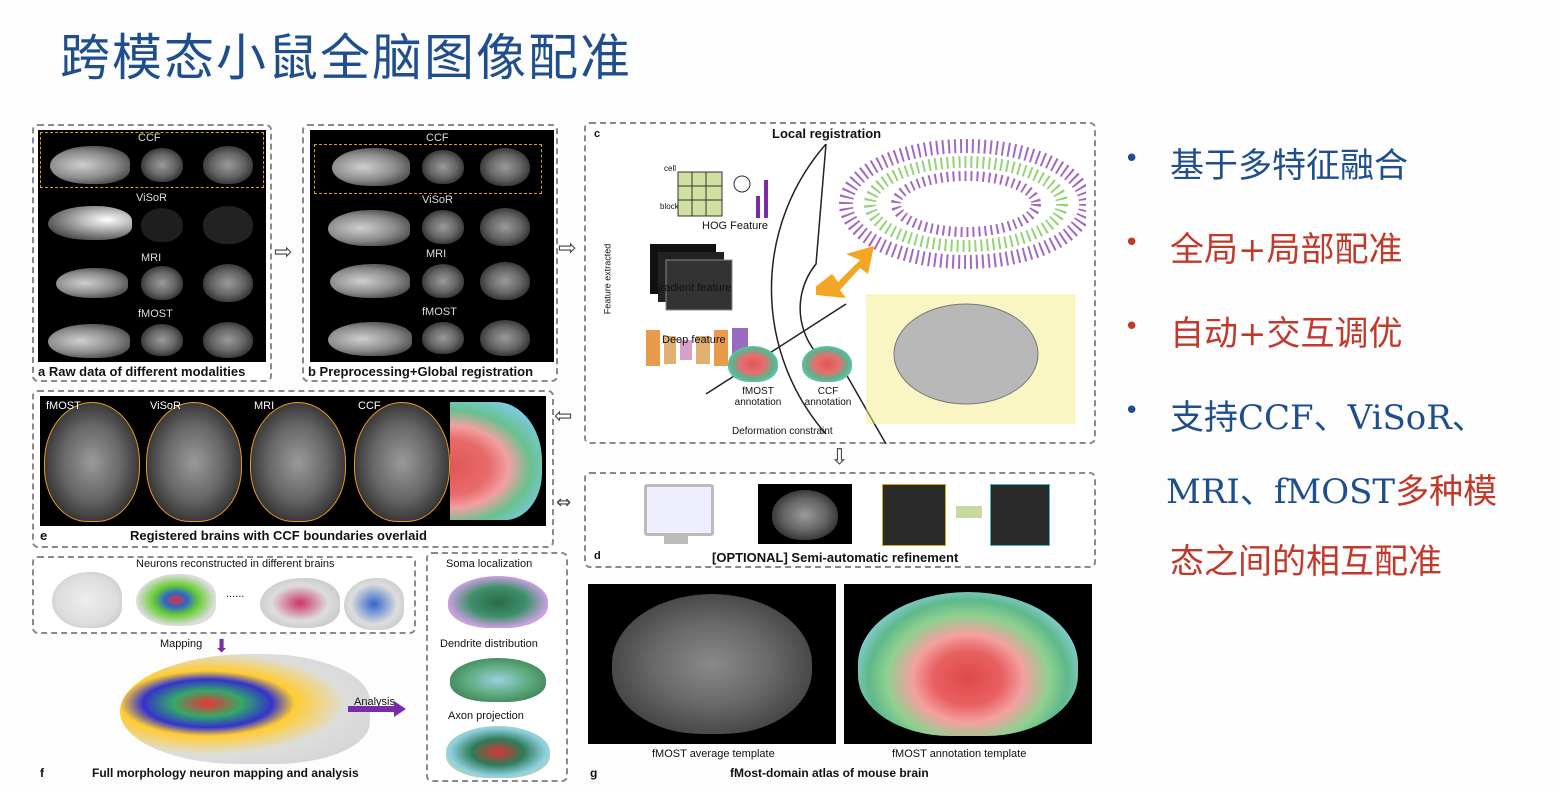 The width and height of the screenshot is (1558, 790). I want to click on hog-feature-label: HOG Feature, so click(735, 226).